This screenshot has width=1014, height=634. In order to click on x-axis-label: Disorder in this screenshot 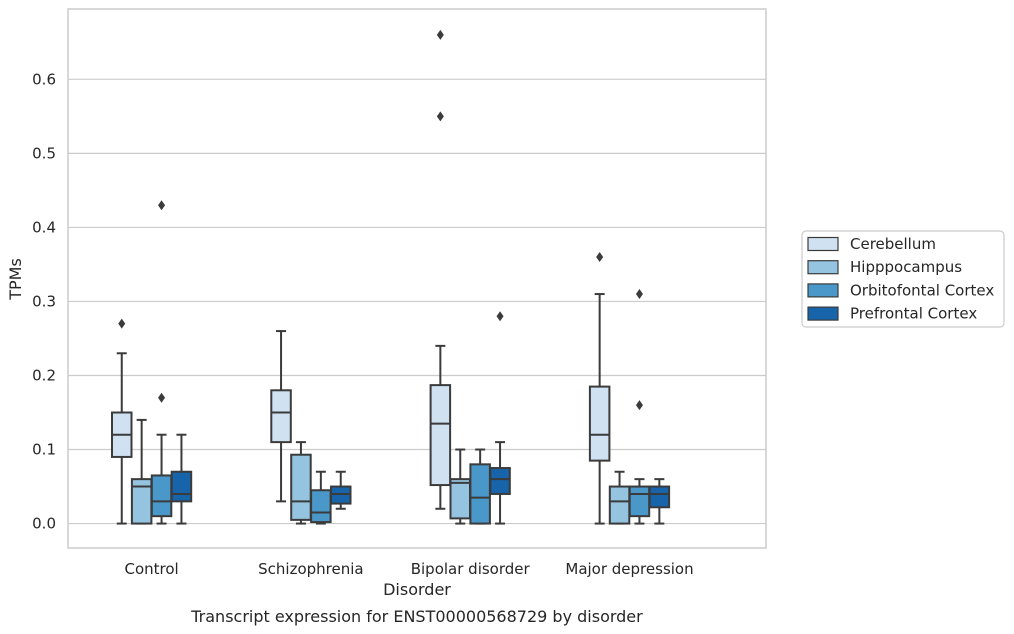, I will do `click(417, 589)`.